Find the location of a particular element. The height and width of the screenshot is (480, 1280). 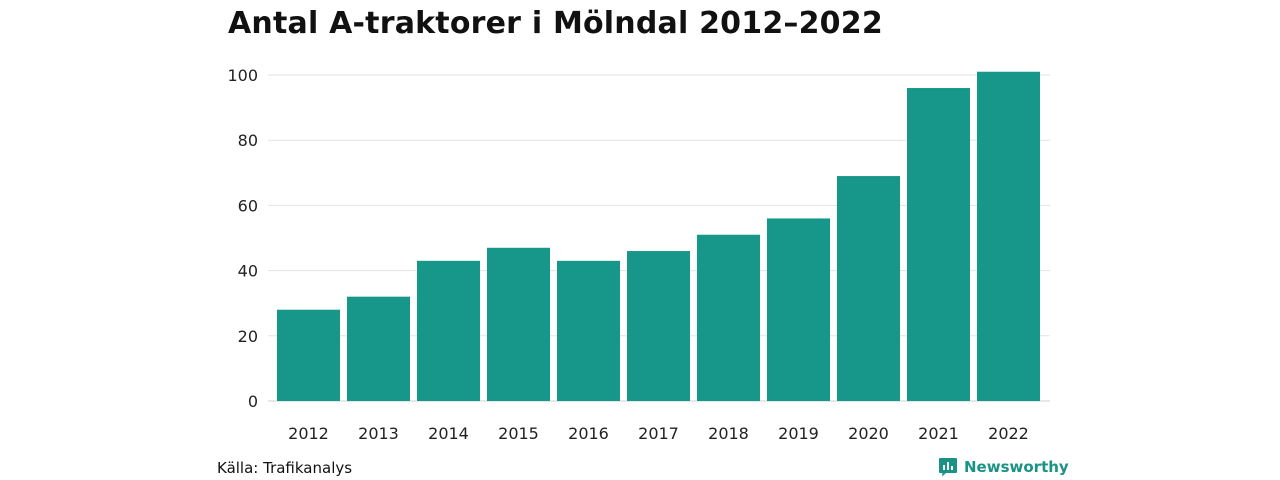

y-tick-label: 40 is located at coordinates (248, 271).